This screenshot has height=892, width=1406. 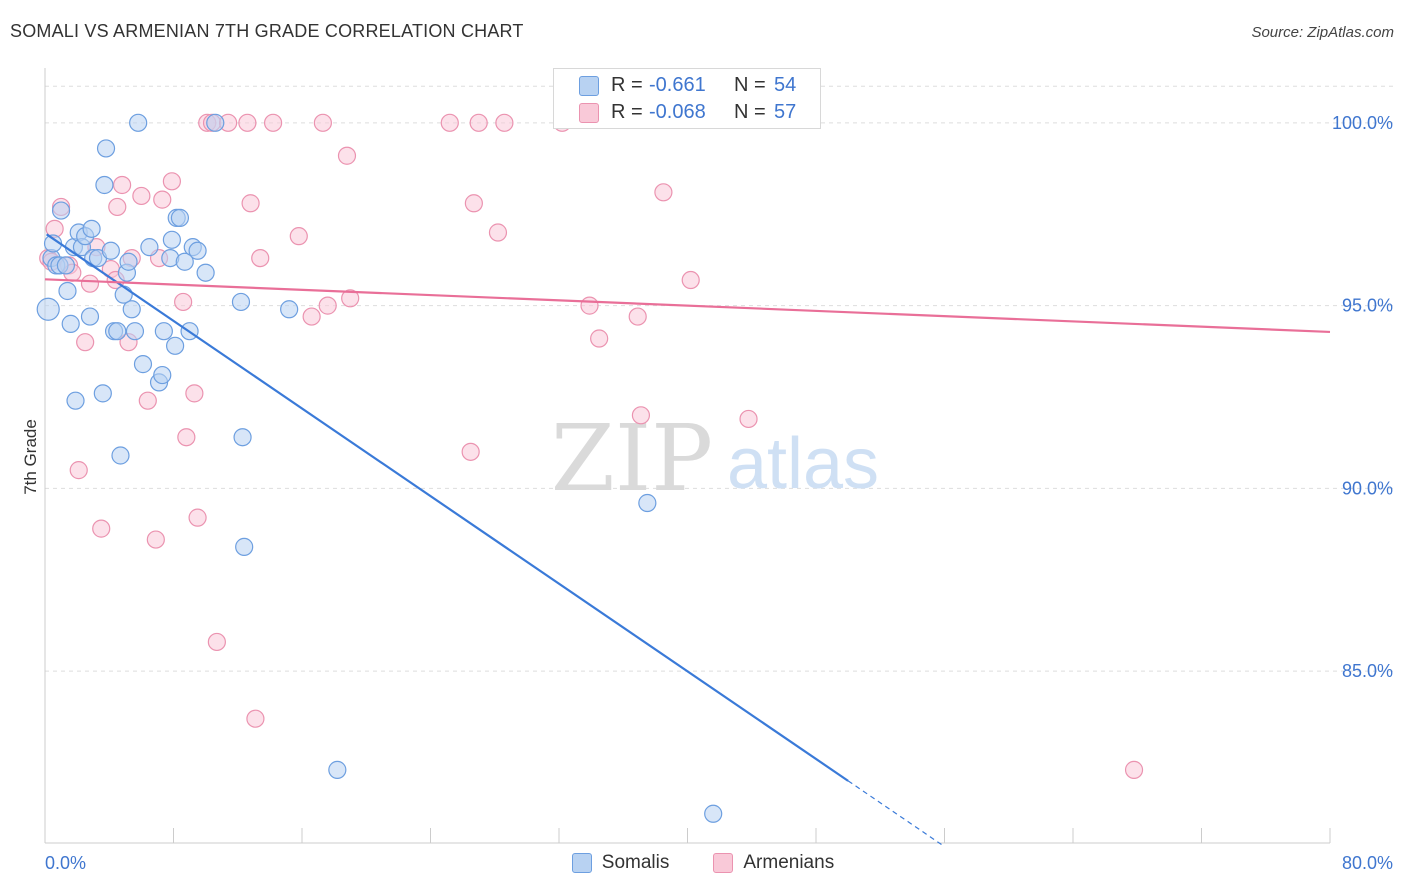 I want to click on n-value: 57, so click(x=785, y=112).